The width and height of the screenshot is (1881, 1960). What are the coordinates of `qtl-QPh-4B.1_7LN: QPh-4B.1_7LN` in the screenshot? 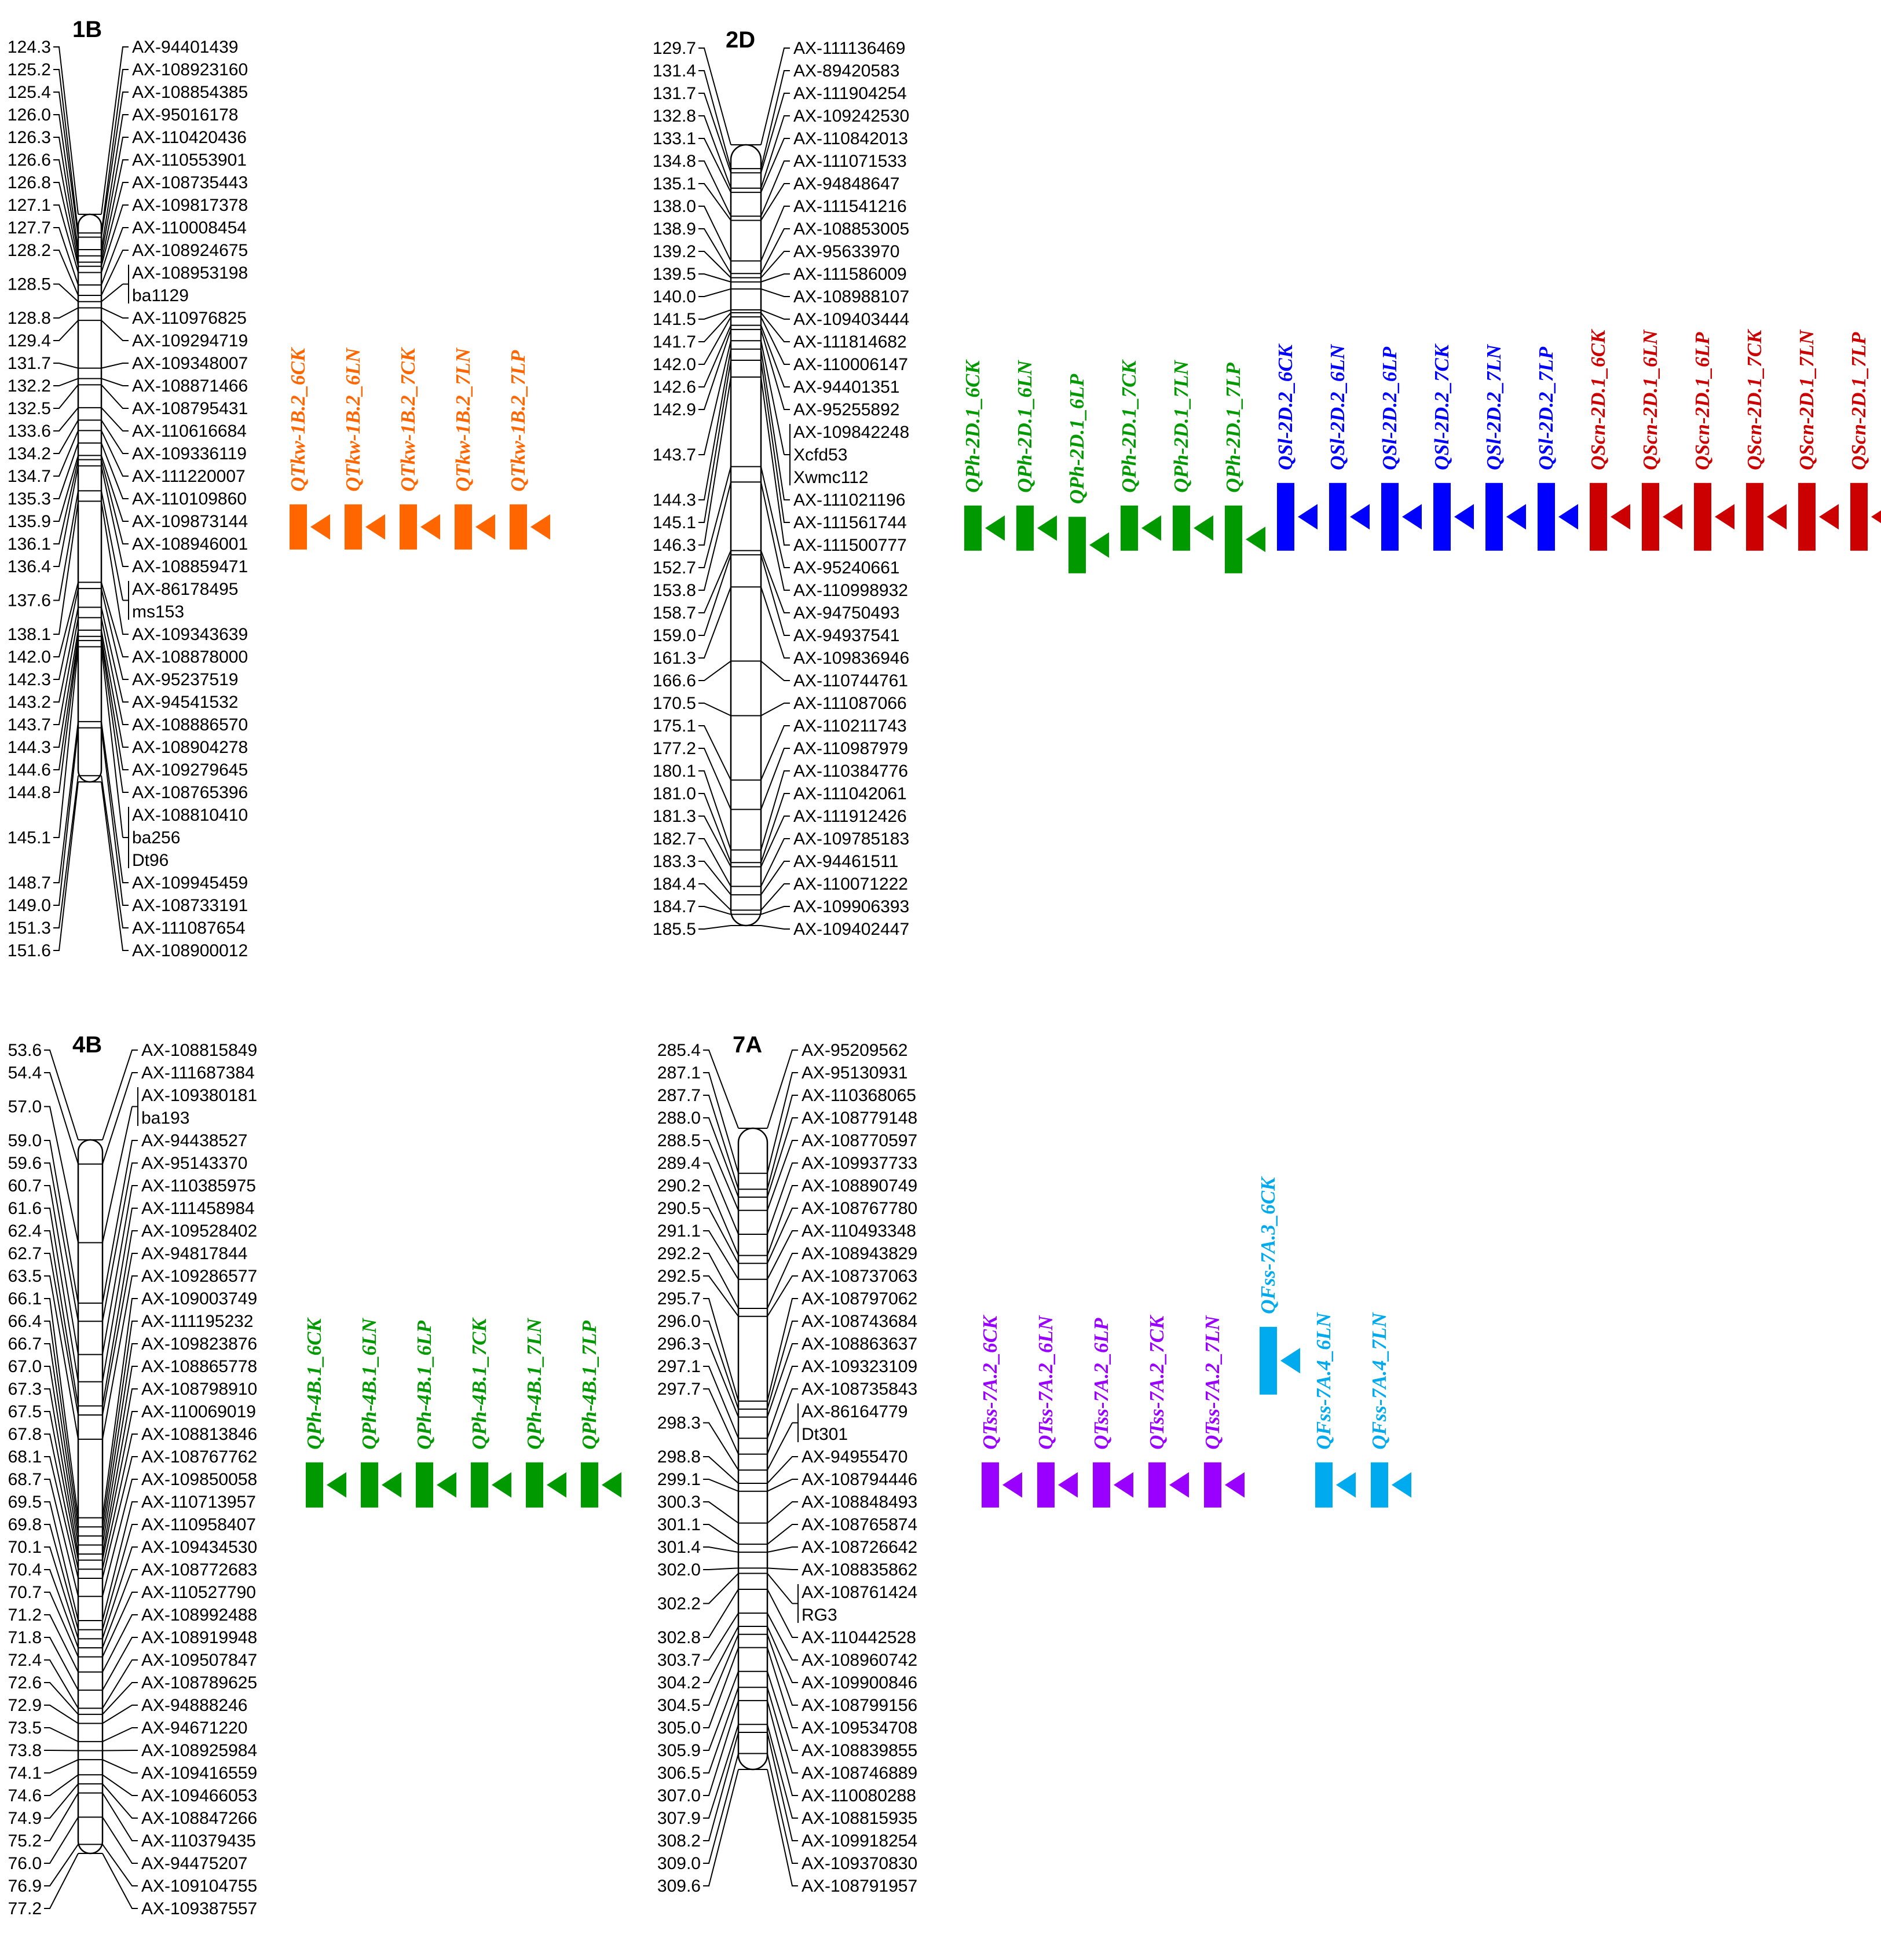 It's located at (544, 1413).